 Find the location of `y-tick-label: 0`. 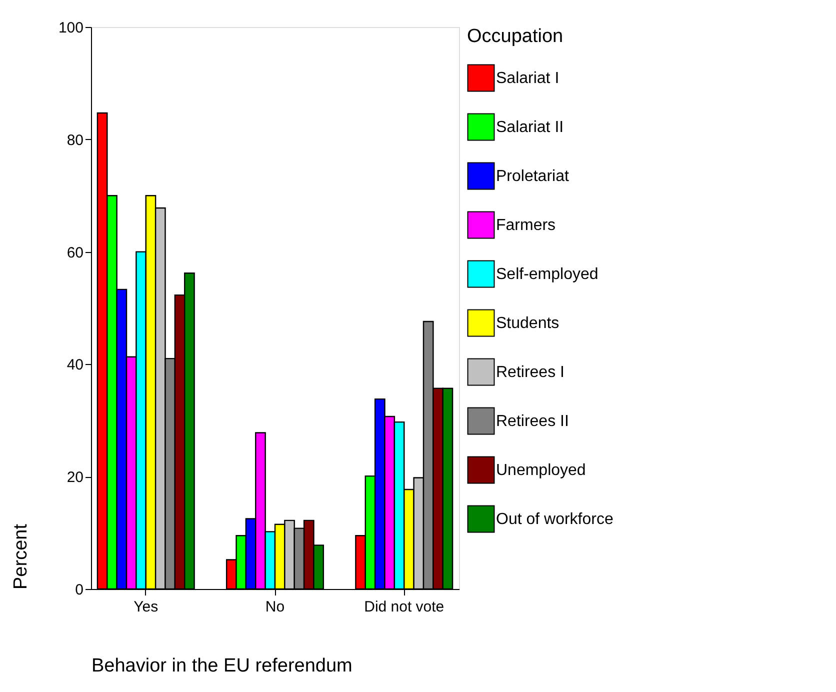

y-tick-label: 0 is located at coordinates (79, 590).